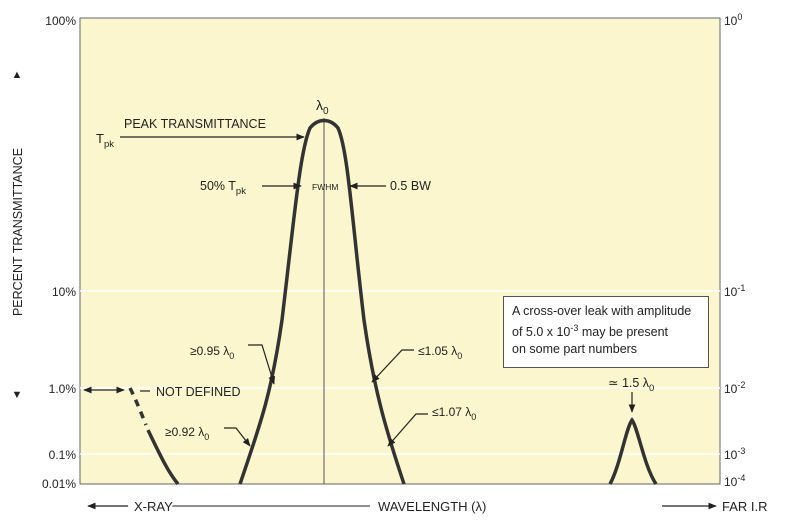  I want to click on svg-text: 10⁻², so click(734, 388).